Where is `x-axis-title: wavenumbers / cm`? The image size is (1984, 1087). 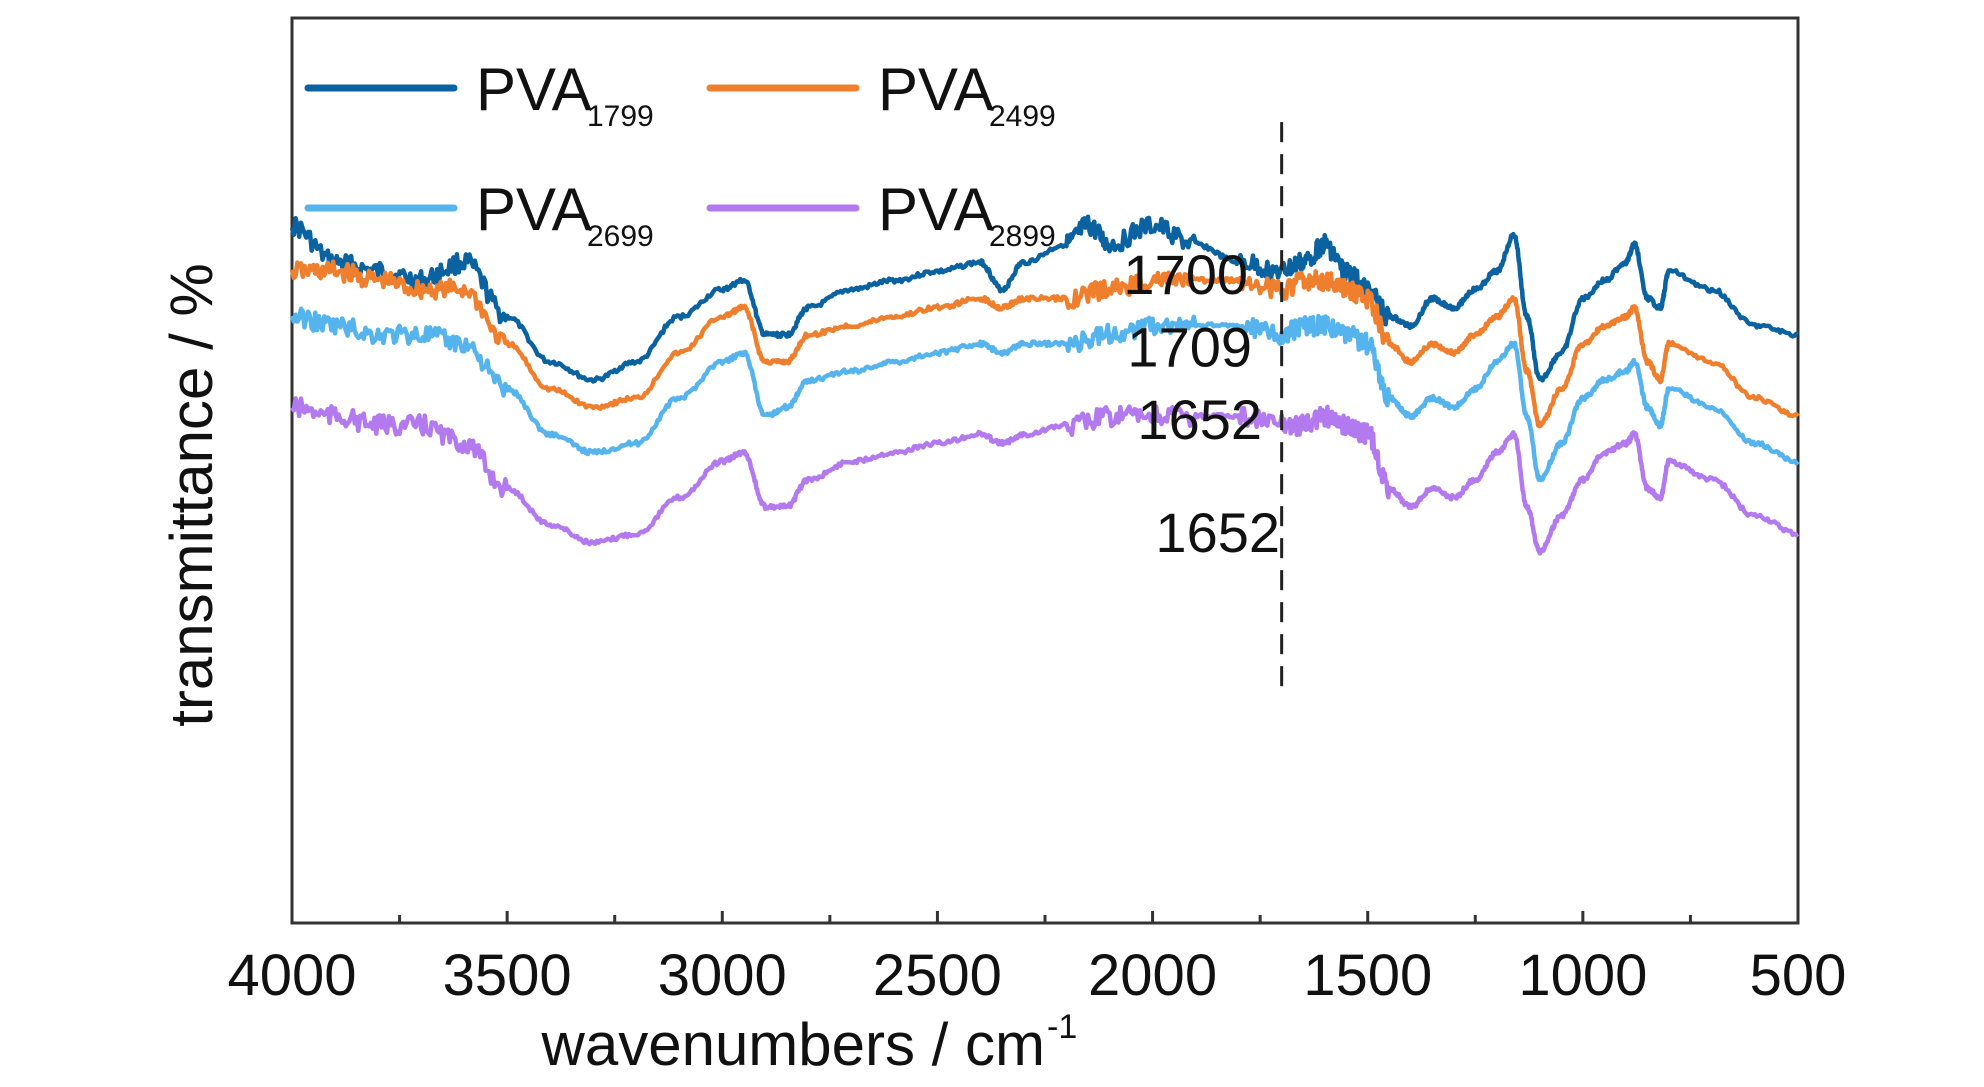 x-axis-title: wavenumbers / cm is located at coordinates (793, 1044).